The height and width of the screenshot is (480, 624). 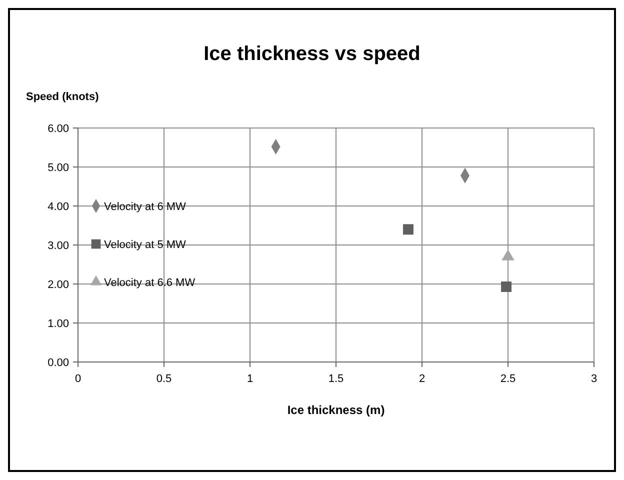 What do you see at coordinates (422, 379) in the screenshot?
I see `x-tick-label: 2` at bounding box center [422, 379].